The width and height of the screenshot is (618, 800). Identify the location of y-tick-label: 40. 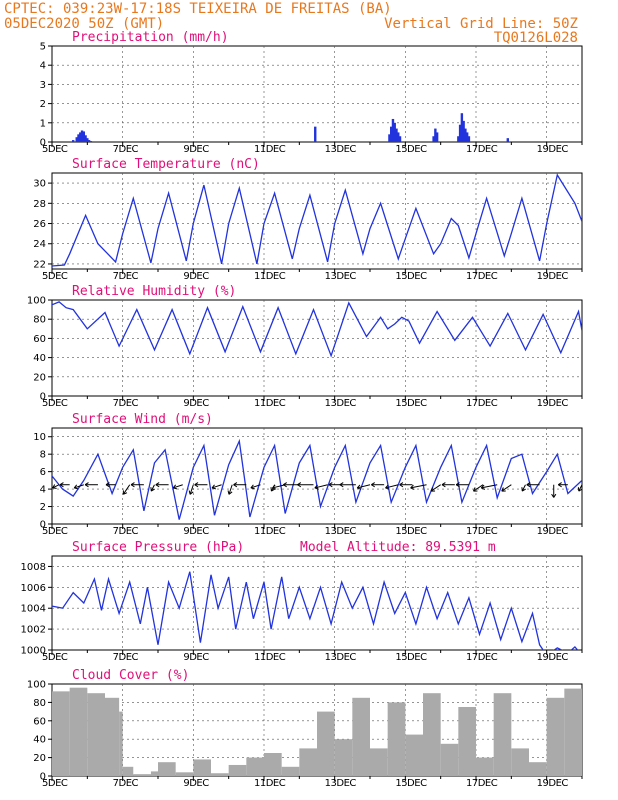
(39, 740).